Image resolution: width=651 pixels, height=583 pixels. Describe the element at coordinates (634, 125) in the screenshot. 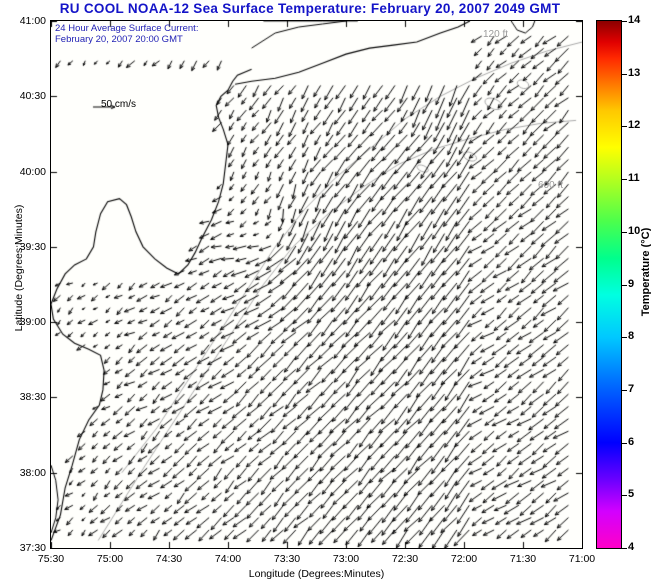

I see `colorbar-tick-label: 12` at that location.